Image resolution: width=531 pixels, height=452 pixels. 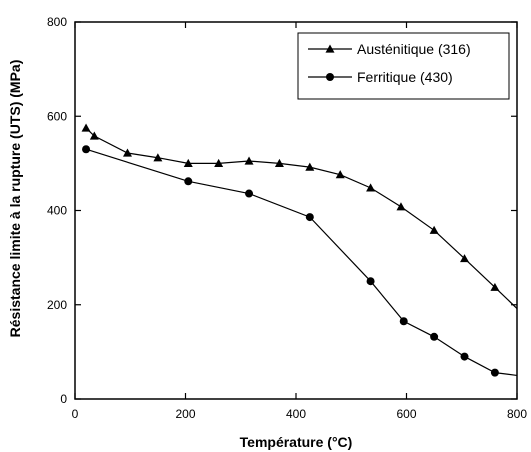 I want to click on y-tick-label: 200, so click(x=57, y=305).